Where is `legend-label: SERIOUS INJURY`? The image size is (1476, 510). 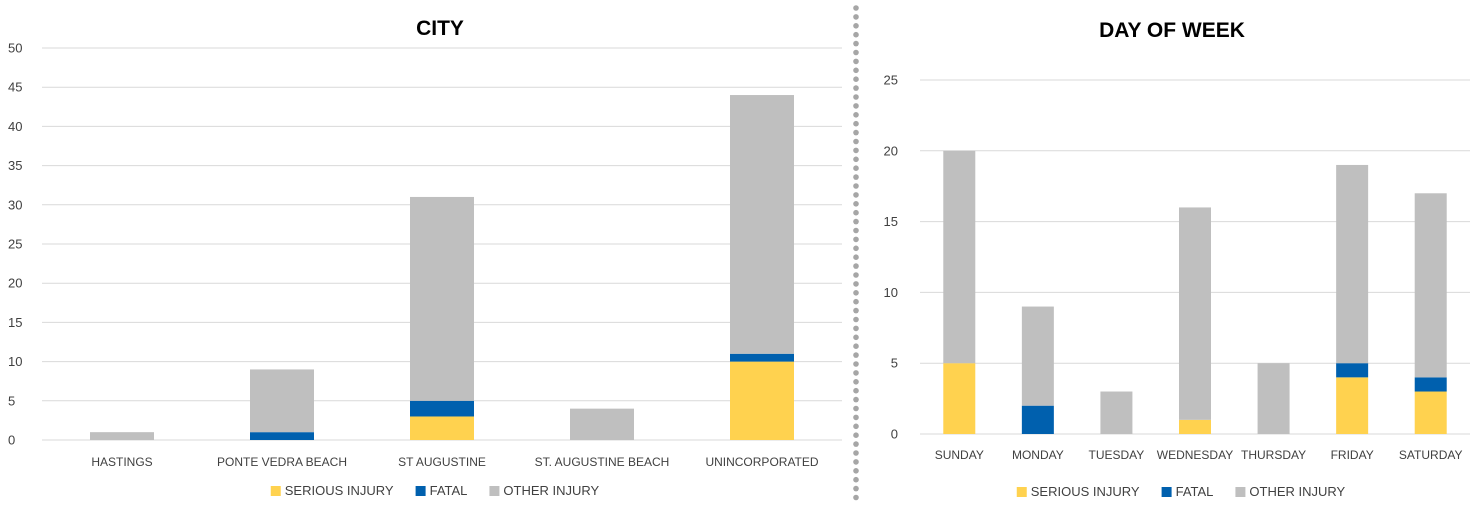
legend-label: SERIOUS INJURY is located at coordinates (1085, 491).